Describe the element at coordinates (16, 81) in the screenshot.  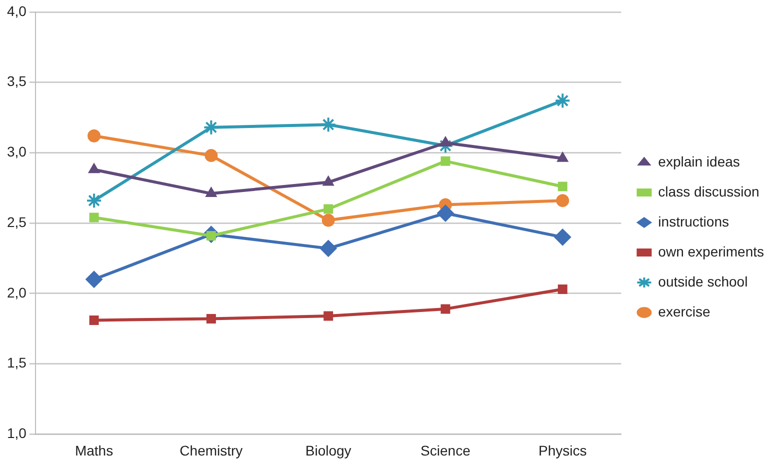
I see `y-tick-label: 3,5` at that location.